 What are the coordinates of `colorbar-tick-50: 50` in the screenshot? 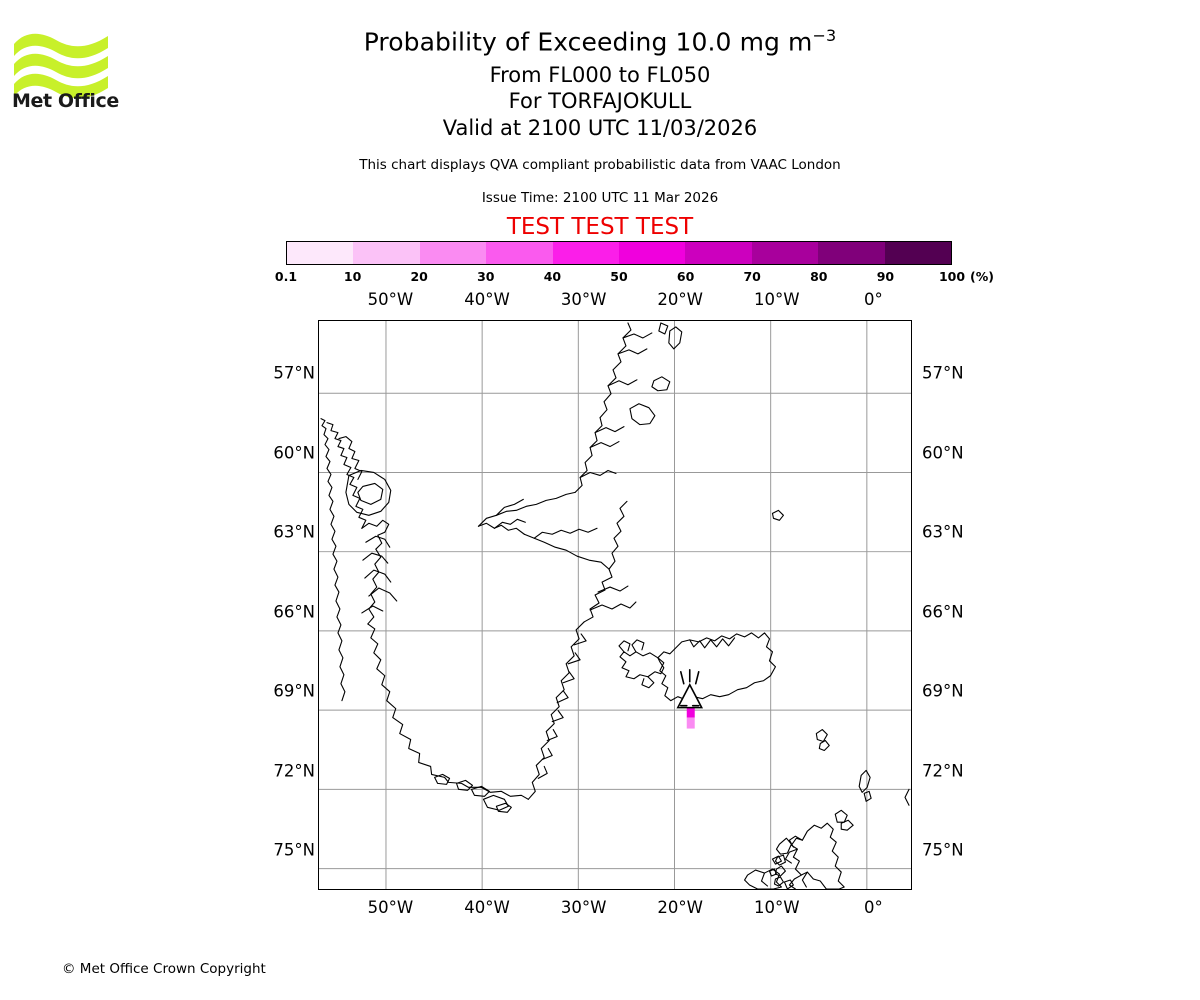 It's located at (619, 276).